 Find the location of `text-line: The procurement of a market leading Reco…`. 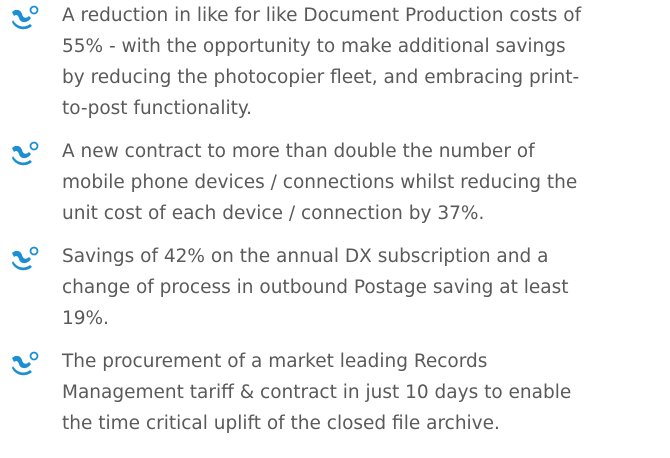

text-line: The procurement of a market leading Reco… is located at coordinates (275, 361).